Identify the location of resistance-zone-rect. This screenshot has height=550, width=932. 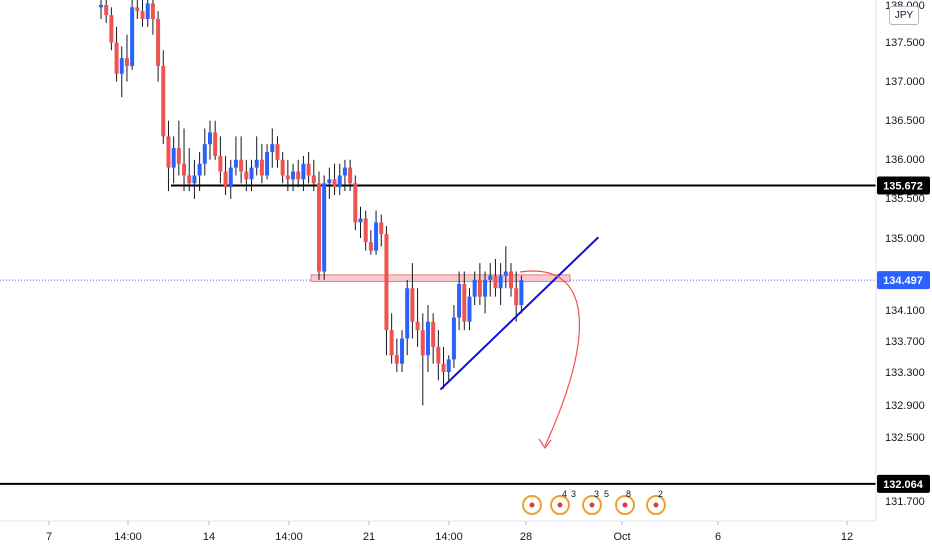
(440, 278).